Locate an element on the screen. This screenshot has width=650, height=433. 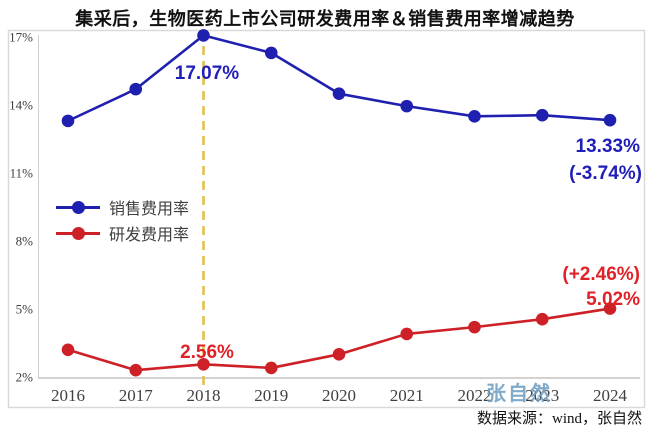
y-tick-label: 11% is located at coordinates (22, 173).